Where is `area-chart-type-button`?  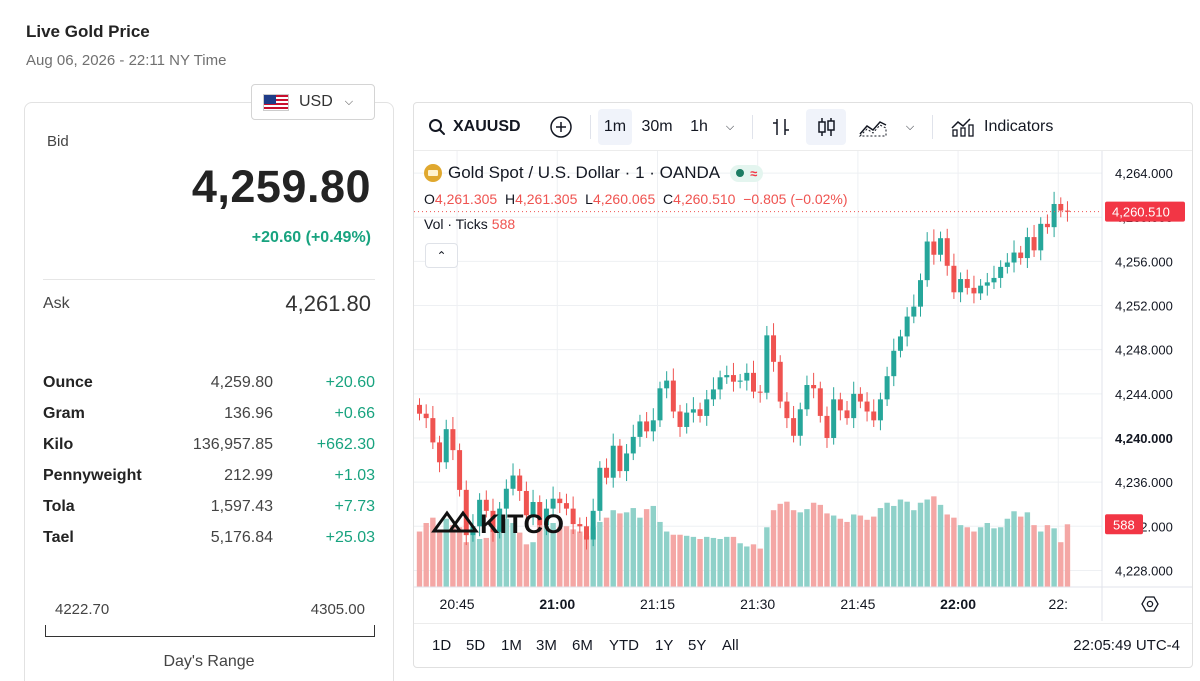
area-chart-type-button is located at coordinates (873, 127).